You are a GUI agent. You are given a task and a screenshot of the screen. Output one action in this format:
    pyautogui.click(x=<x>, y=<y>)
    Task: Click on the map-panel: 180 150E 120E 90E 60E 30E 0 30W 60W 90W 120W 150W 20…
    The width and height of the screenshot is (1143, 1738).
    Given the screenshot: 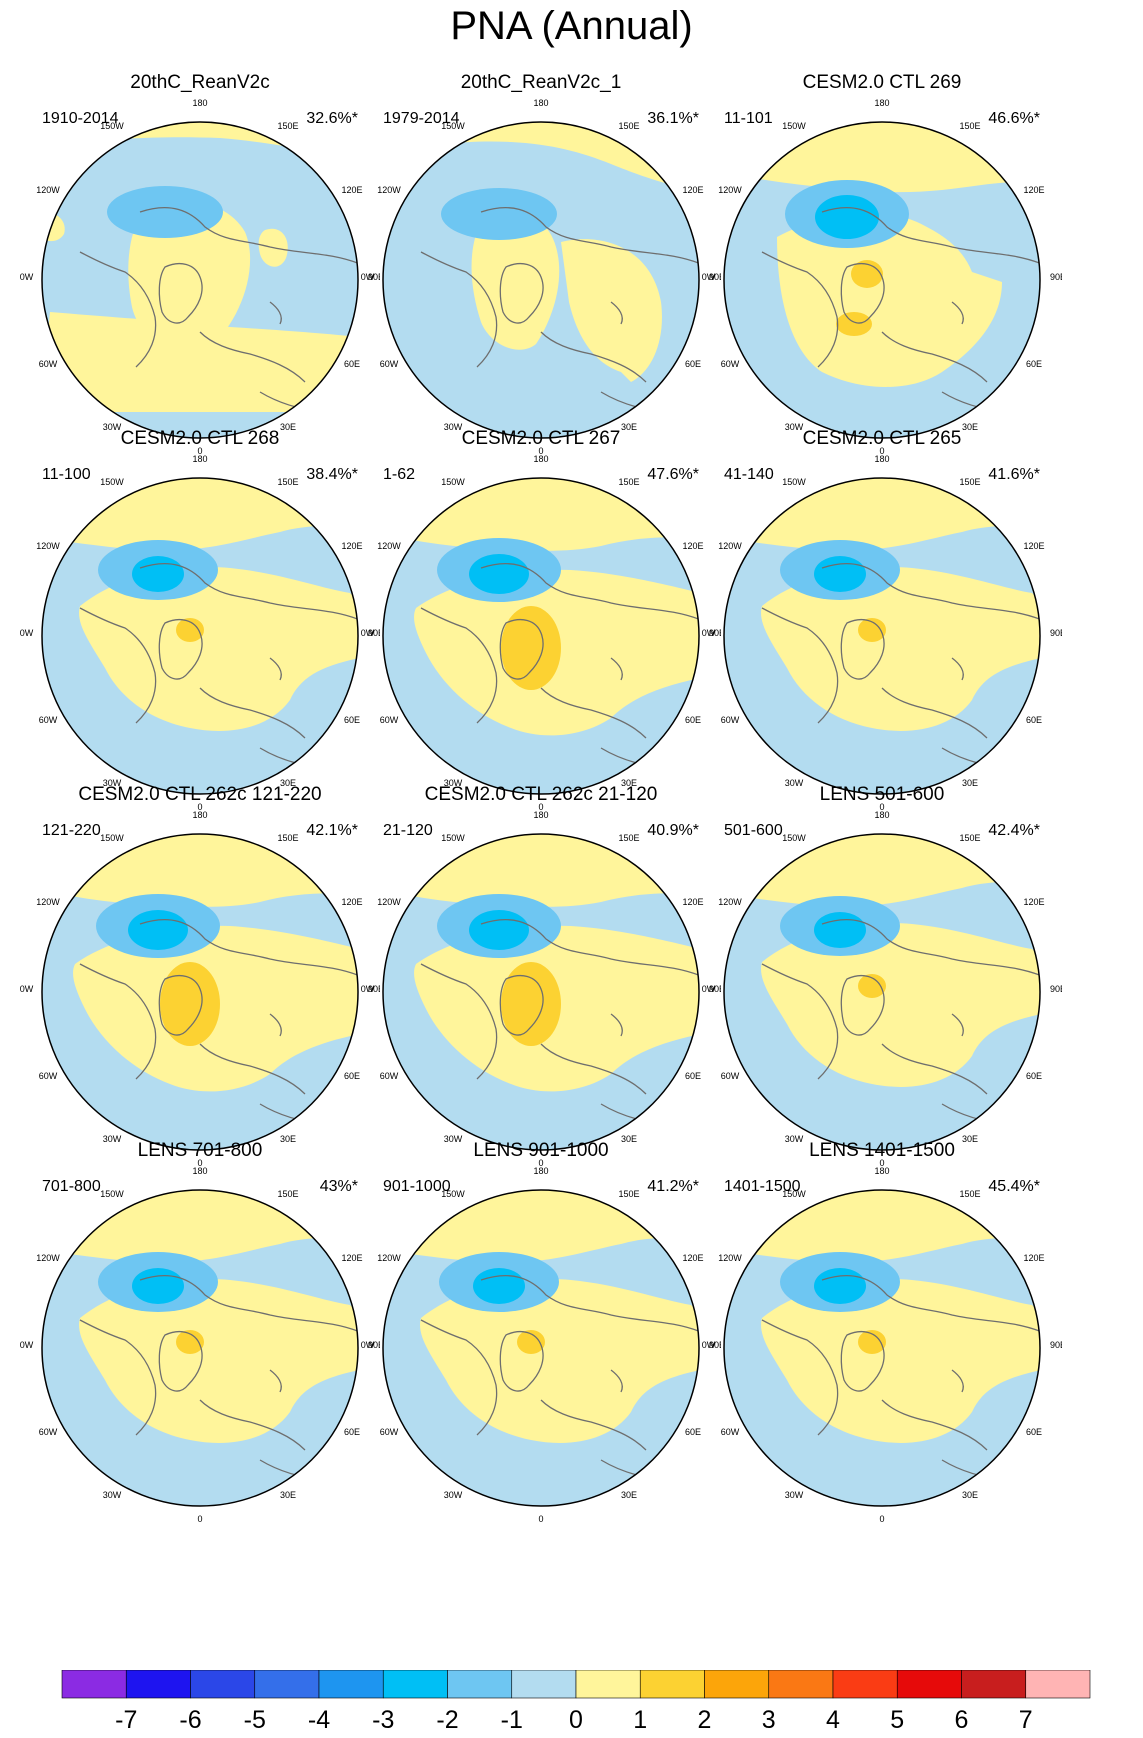 What is the action you would take?
    pyautogui.click(x=541, y=267)
    